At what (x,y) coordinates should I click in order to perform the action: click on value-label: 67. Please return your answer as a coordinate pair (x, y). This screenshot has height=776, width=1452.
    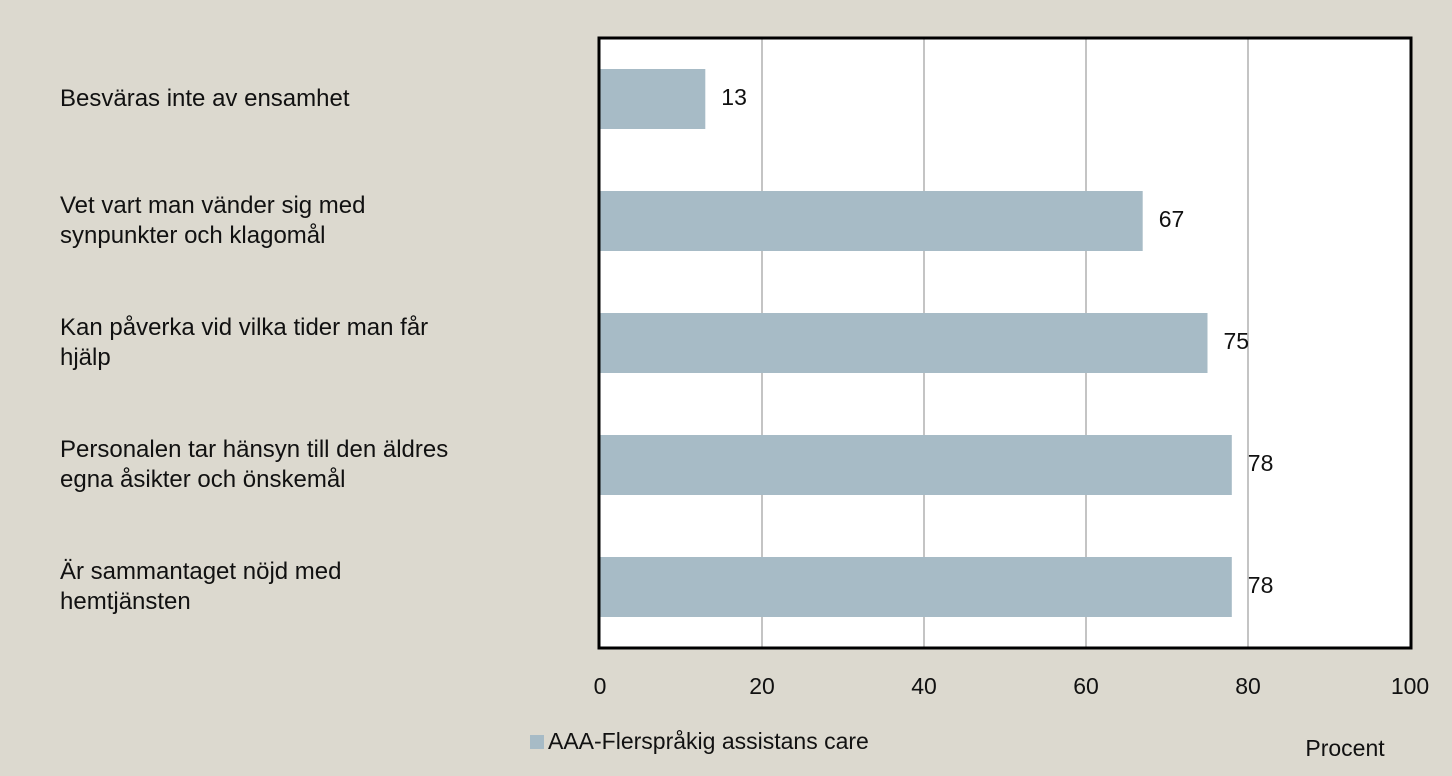
    Looking at the image, I should click on (1172, 219).